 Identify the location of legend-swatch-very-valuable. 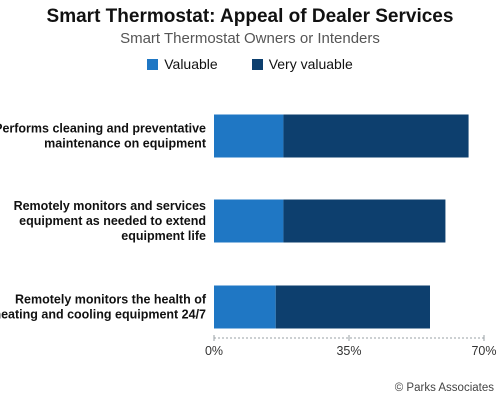
(257, 64).